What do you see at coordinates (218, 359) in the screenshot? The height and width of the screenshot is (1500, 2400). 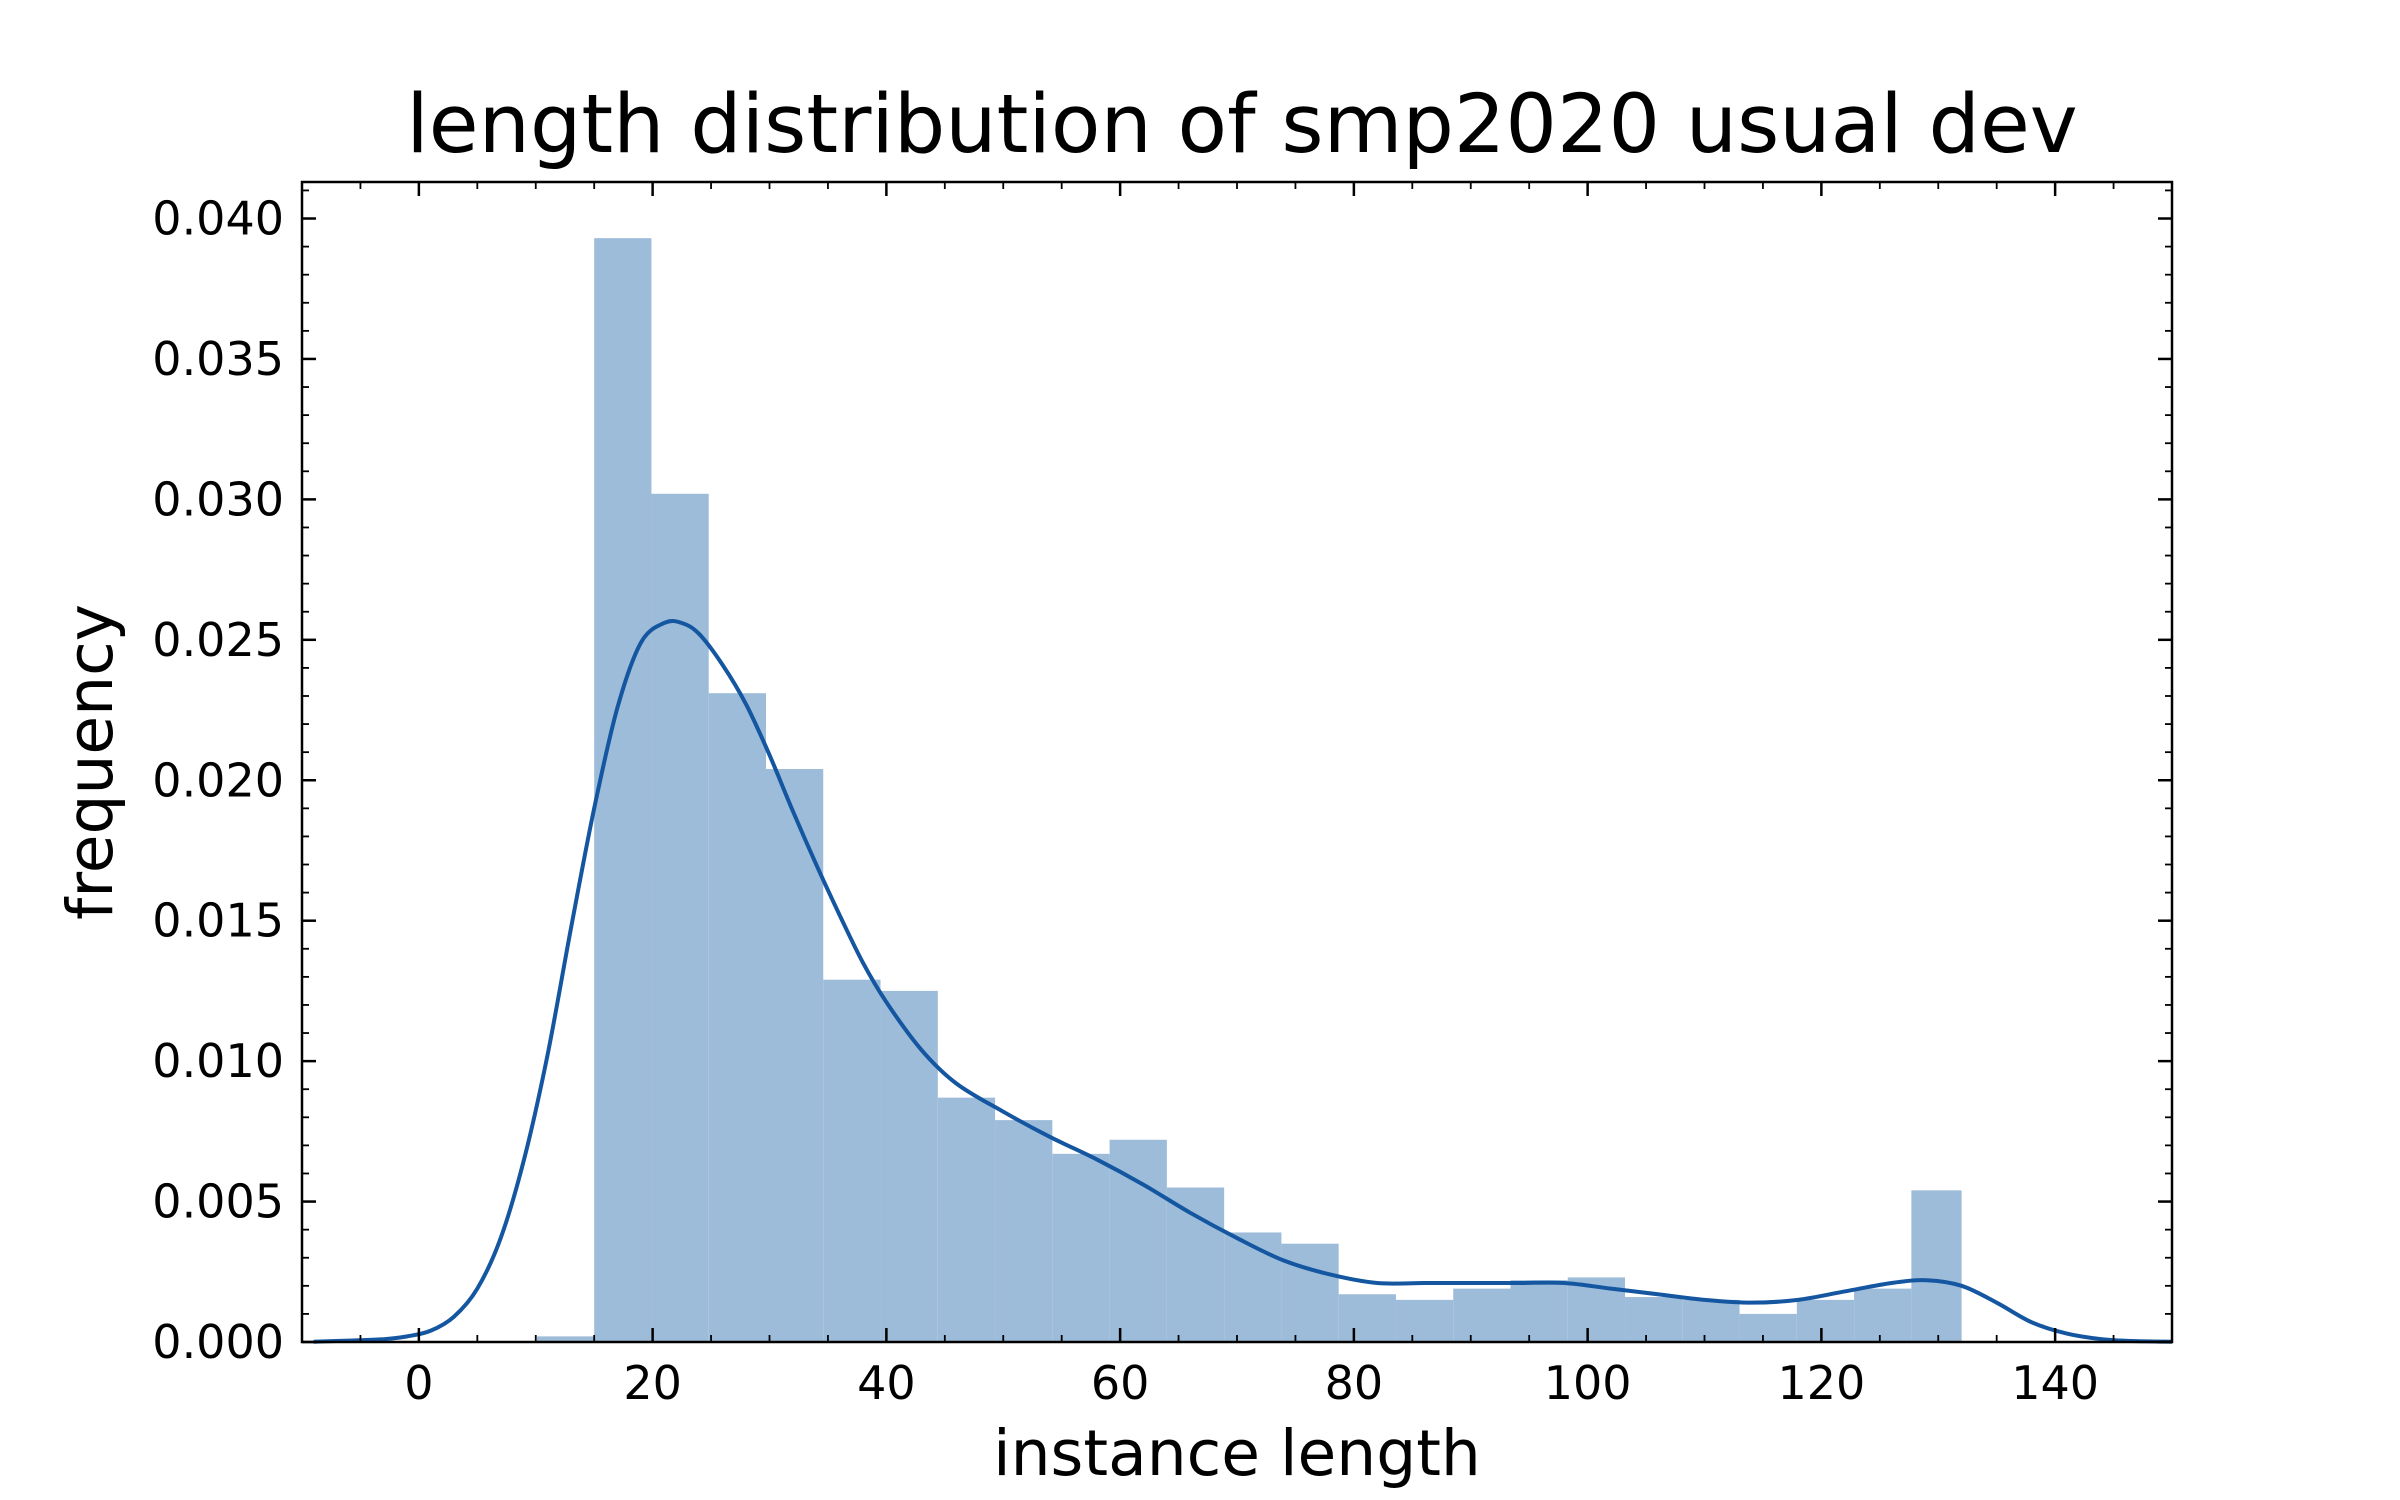 I see `y-tick-label: 0.035` at bounding box center [218, 359].